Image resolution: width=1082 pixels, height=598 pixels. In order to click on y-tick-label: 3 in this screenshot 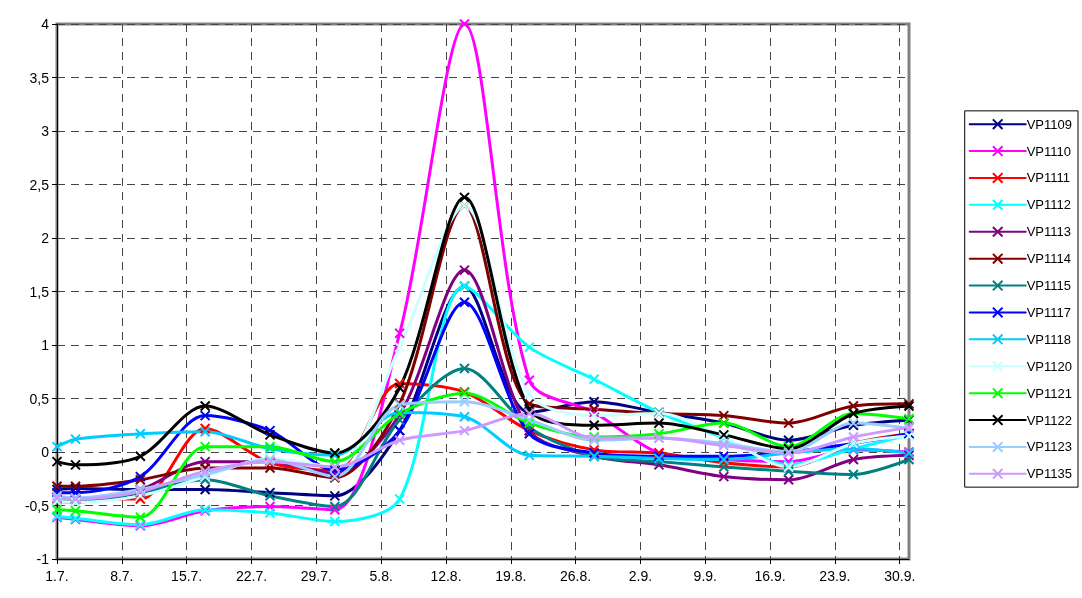, I will do `click(45, 131)`.